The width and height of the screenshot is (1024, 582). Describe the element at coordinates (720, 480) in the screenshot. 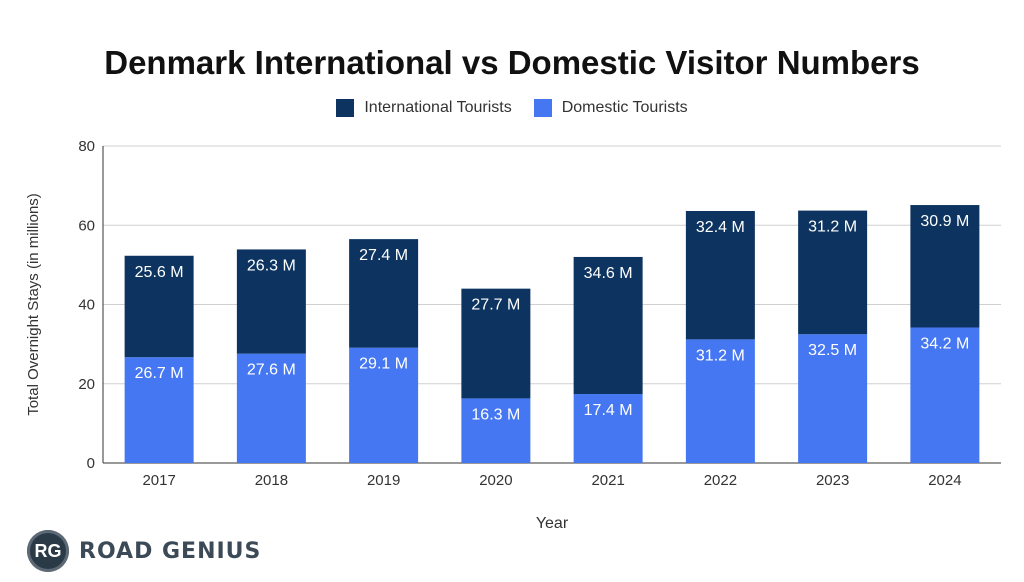

I see `x-tick-label: 2022` at that location.